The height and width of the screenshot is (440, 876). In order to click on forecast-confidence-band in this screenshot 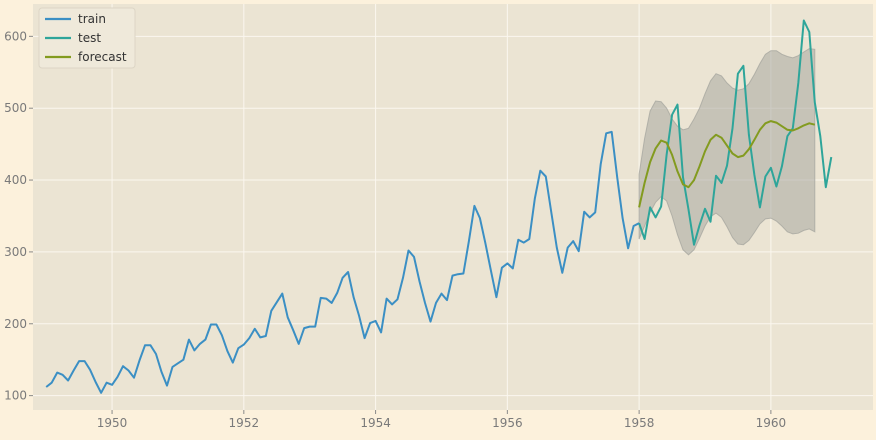, I will do `click(727, 152)`.